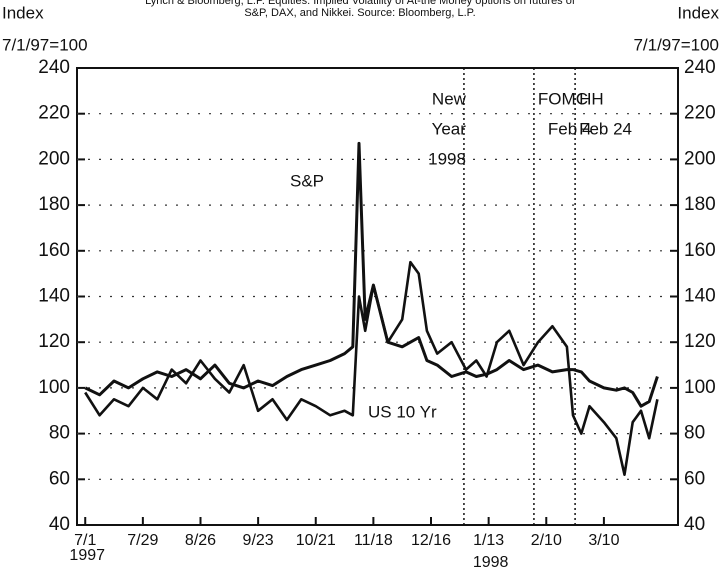 Image resolution: width=721 pixels, height=571 pixels. Describe the element at coordinates (307, 180) in the screenshot. I see `series-label: S&P` at that location.